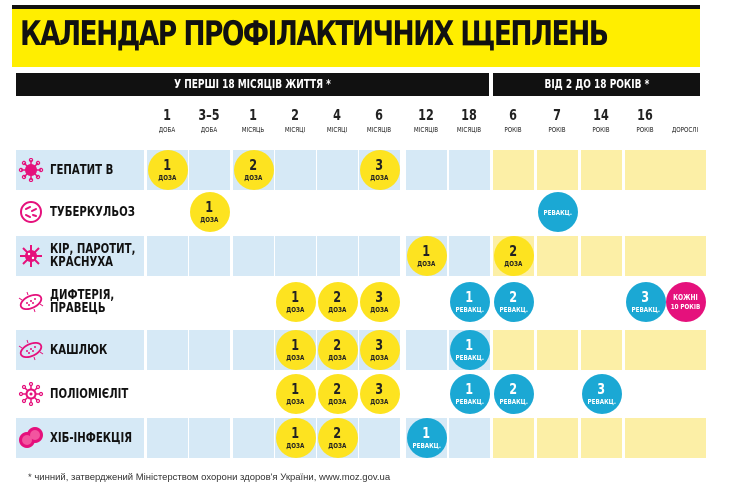  Describe the element at coordinates (167, 130) in the screenshot. I see `column-age-unit: ДОБА` at that location.